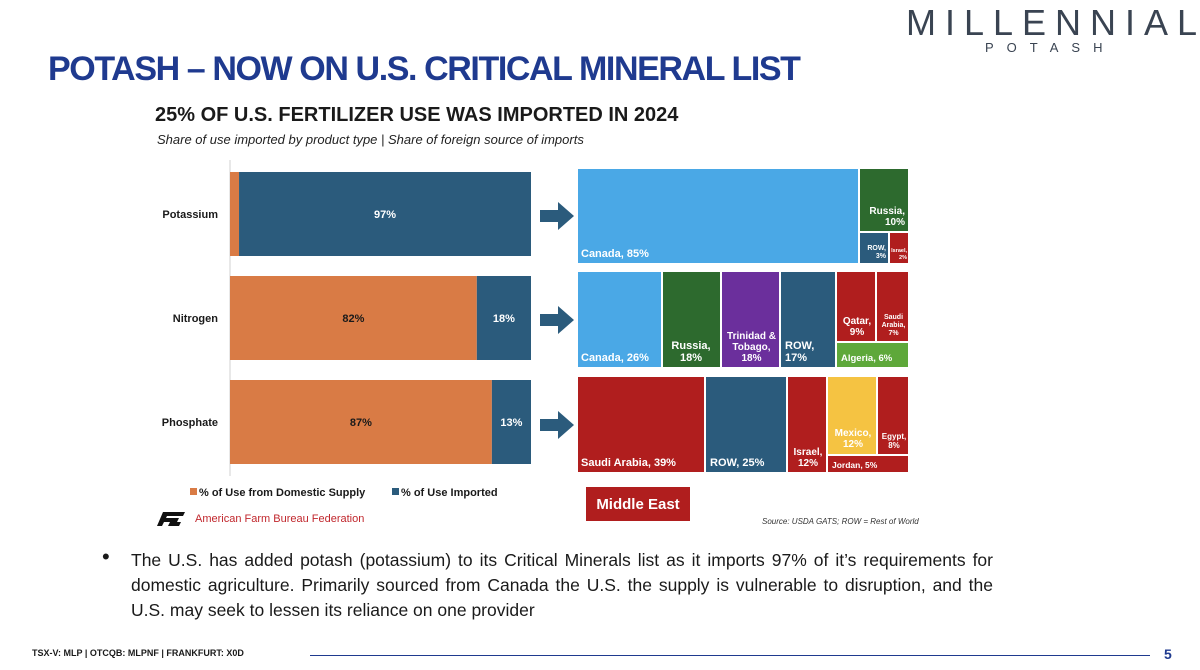  Describe the element at coordinates (893, 325) in the screenshot. I see `treemap-label: Saudi Arabia, 7%` at that location.